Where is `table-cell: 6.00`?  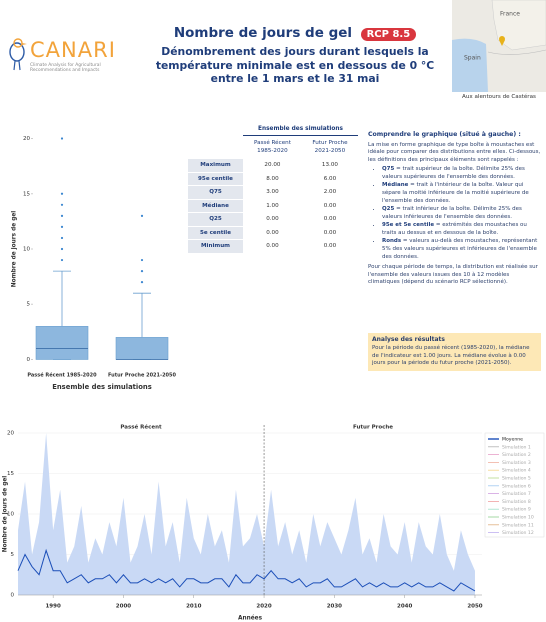 table-cell: 6.00 is located at coordinates (330, 178).